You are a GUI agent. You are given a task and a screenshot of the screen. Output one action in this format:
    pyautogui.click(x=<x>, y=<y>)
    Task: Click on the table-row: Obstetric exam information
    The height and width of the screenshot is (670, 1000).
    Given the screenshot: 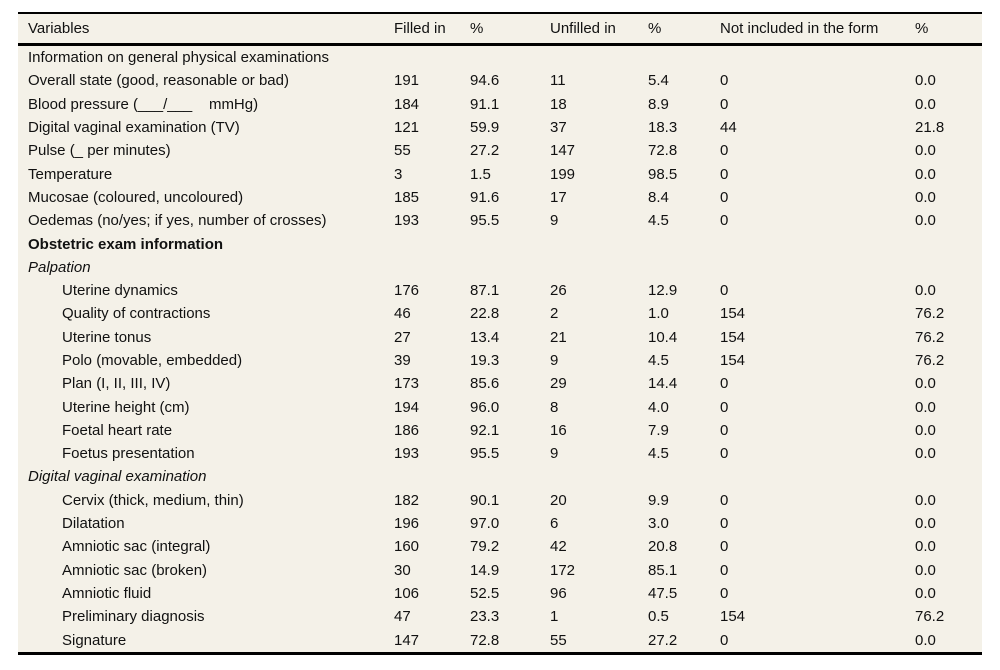 What is the action you would take?
    pyautogui.click(x=500, y=243)
    